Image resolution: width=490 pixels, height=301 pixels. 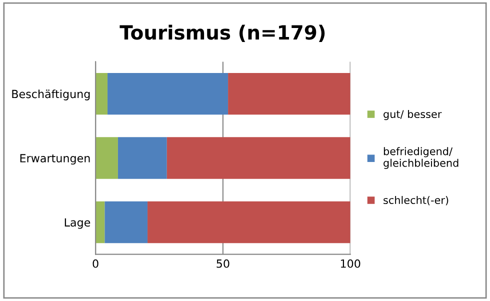 I want to click on y-tick-label: Erwartungen, so click(x=55, y=159).